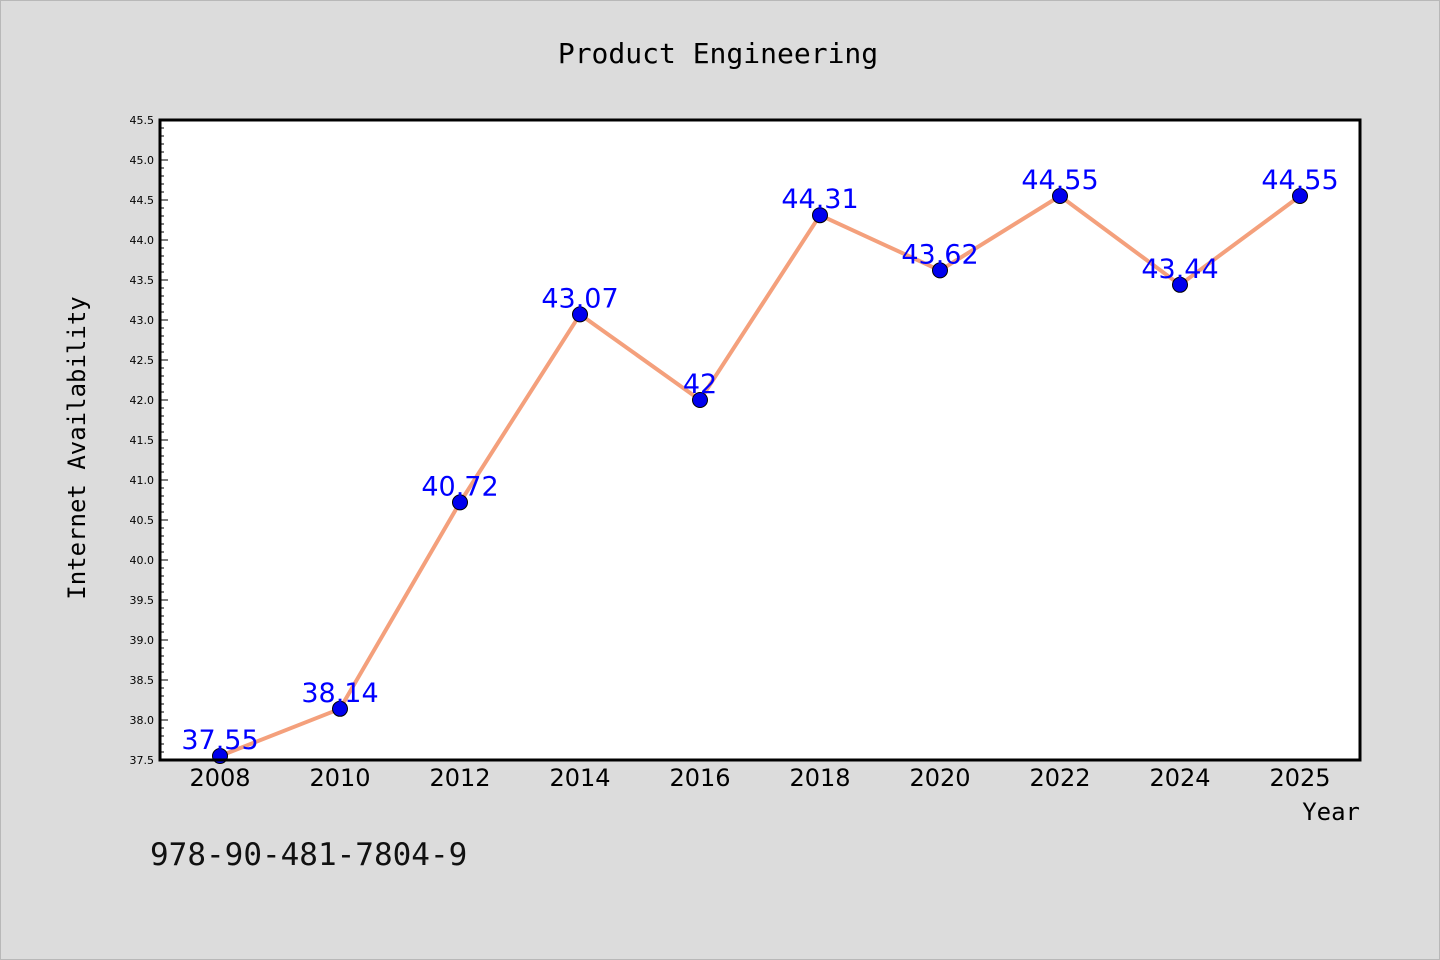  I want to click on data-label: 43.62, so click(939, 254).